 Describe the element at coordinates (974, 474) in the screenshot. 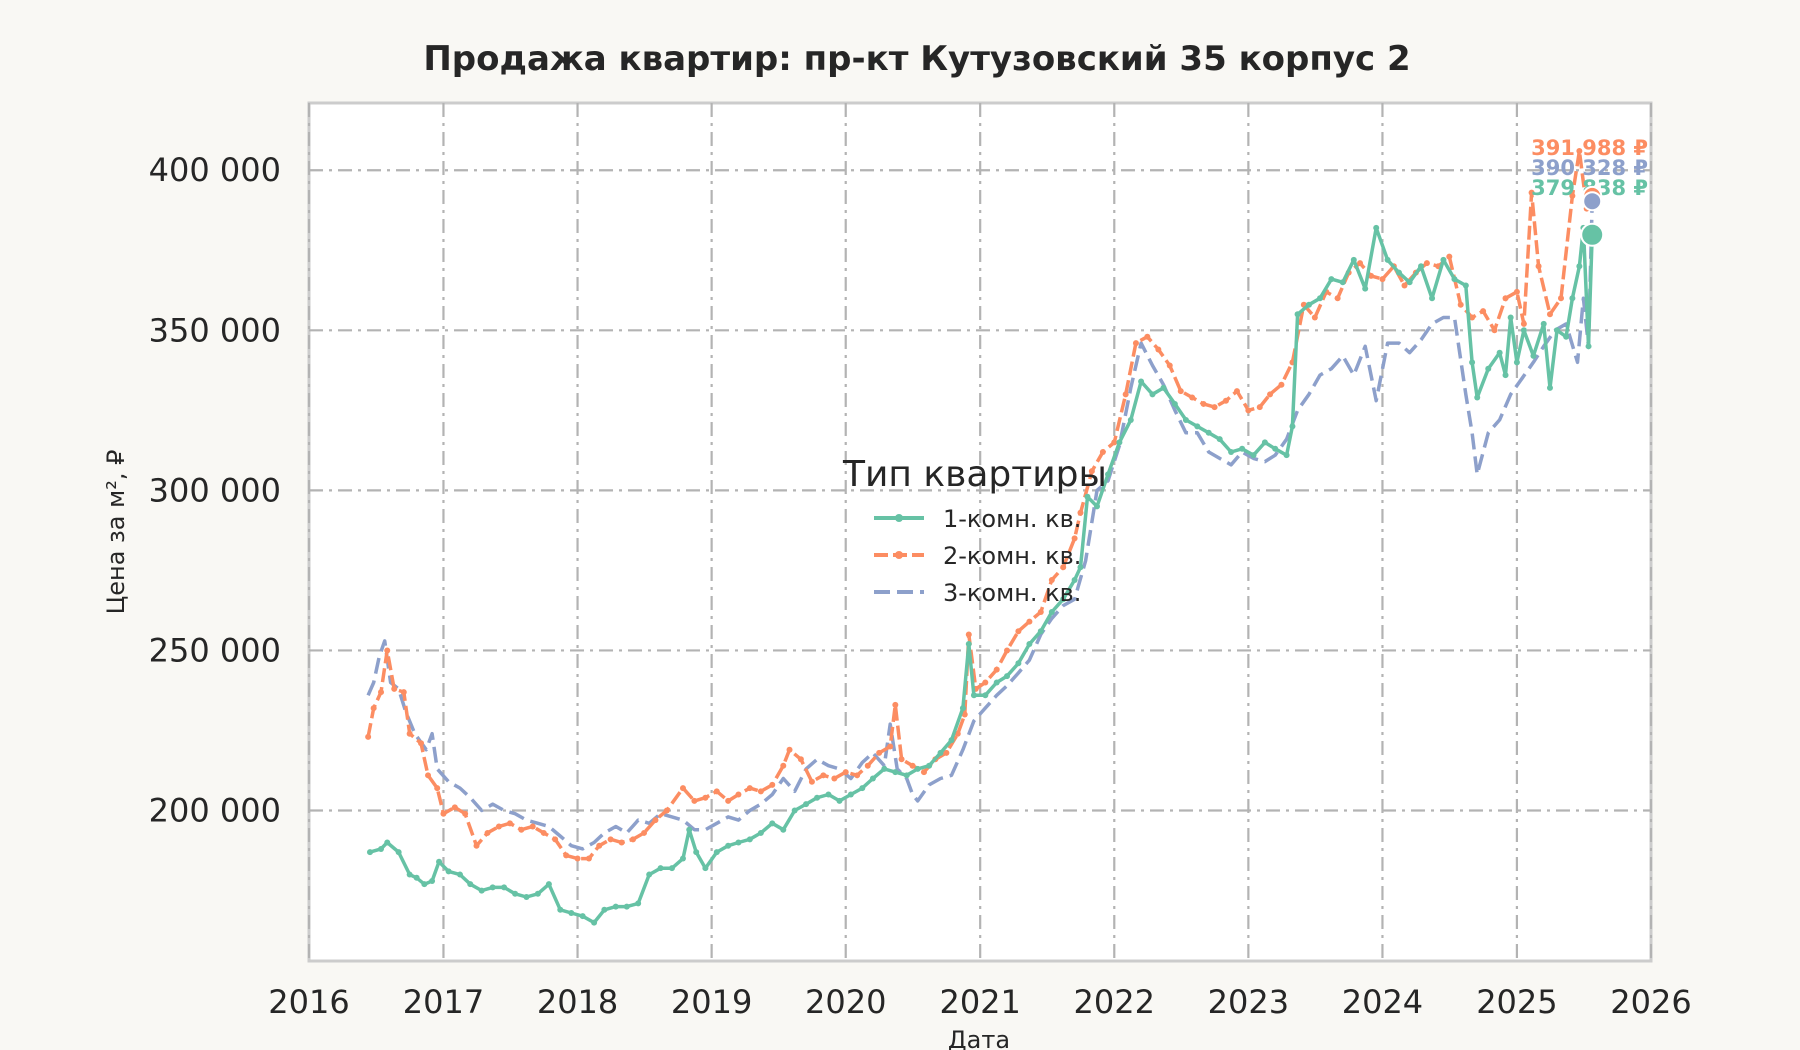

I see `legend-title: Тип квартиры` at that location.